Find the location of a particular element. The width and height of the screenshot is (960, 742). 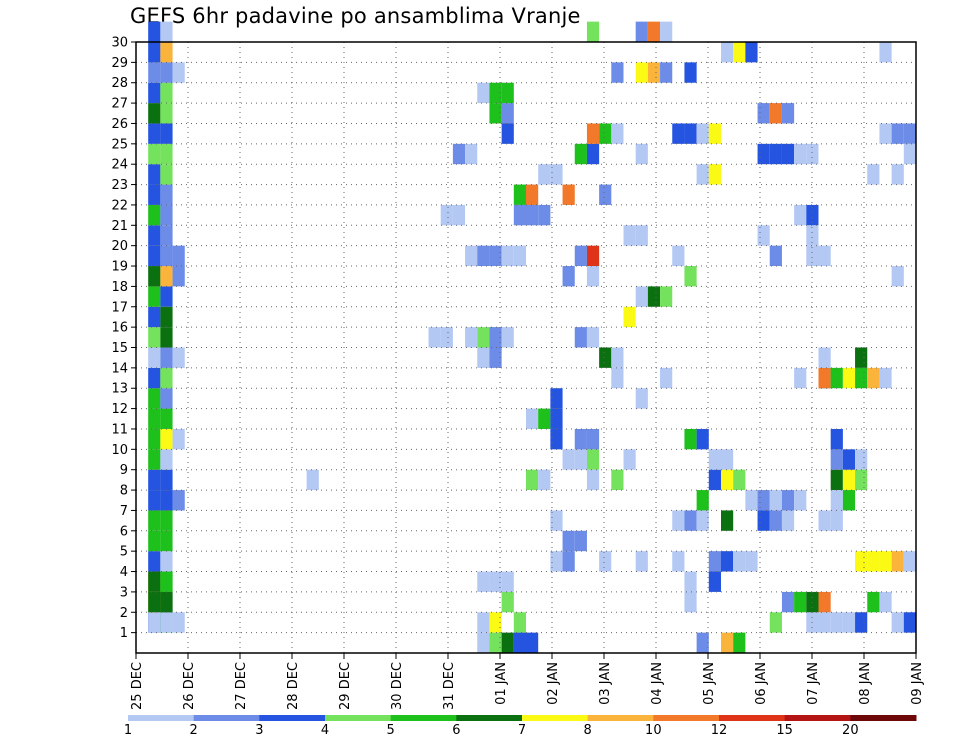

chart-title: GEFS 6hr padavine po ansamblima Vranje is located at coordinates (355, 16).